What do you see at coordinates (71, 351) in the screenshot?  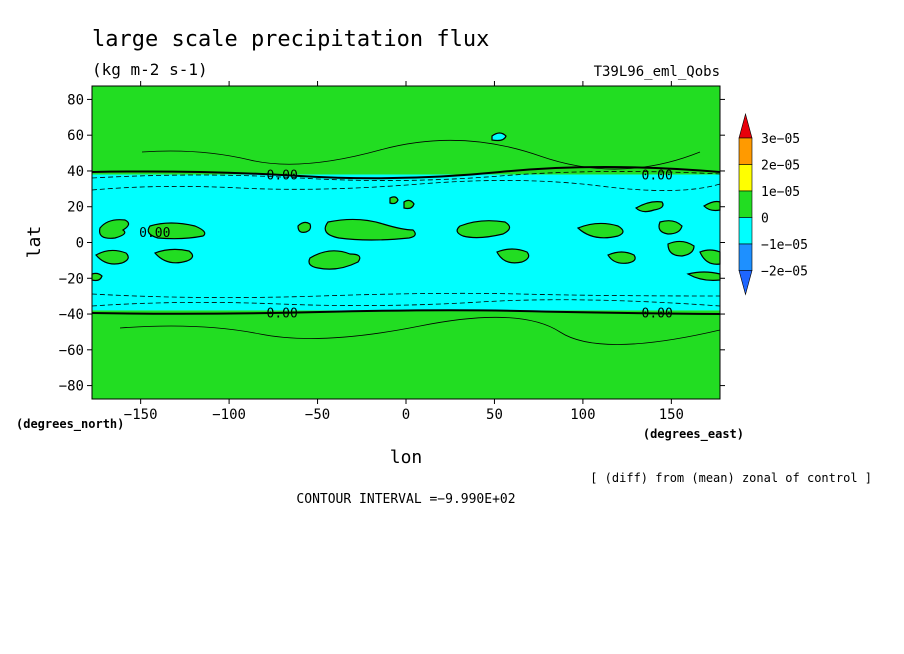 I see `y-tick-label: −60` at bounding box center [71, 351].